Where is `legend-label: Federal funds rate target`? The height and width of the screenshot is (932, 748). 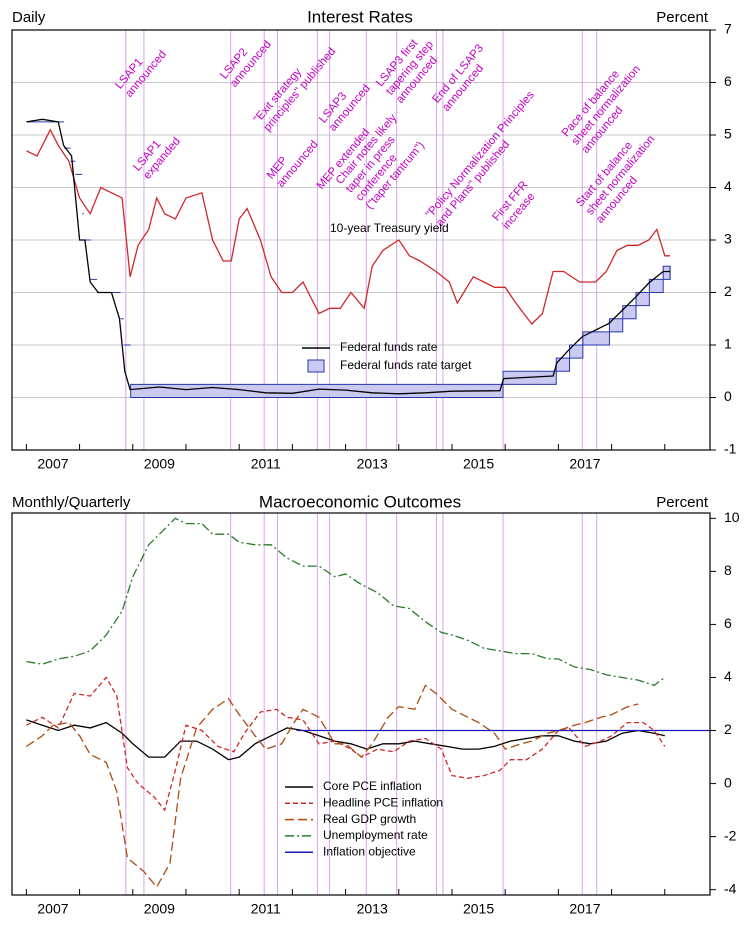
legend-label: Federal funds rate target is located at coordinates (406, 365).